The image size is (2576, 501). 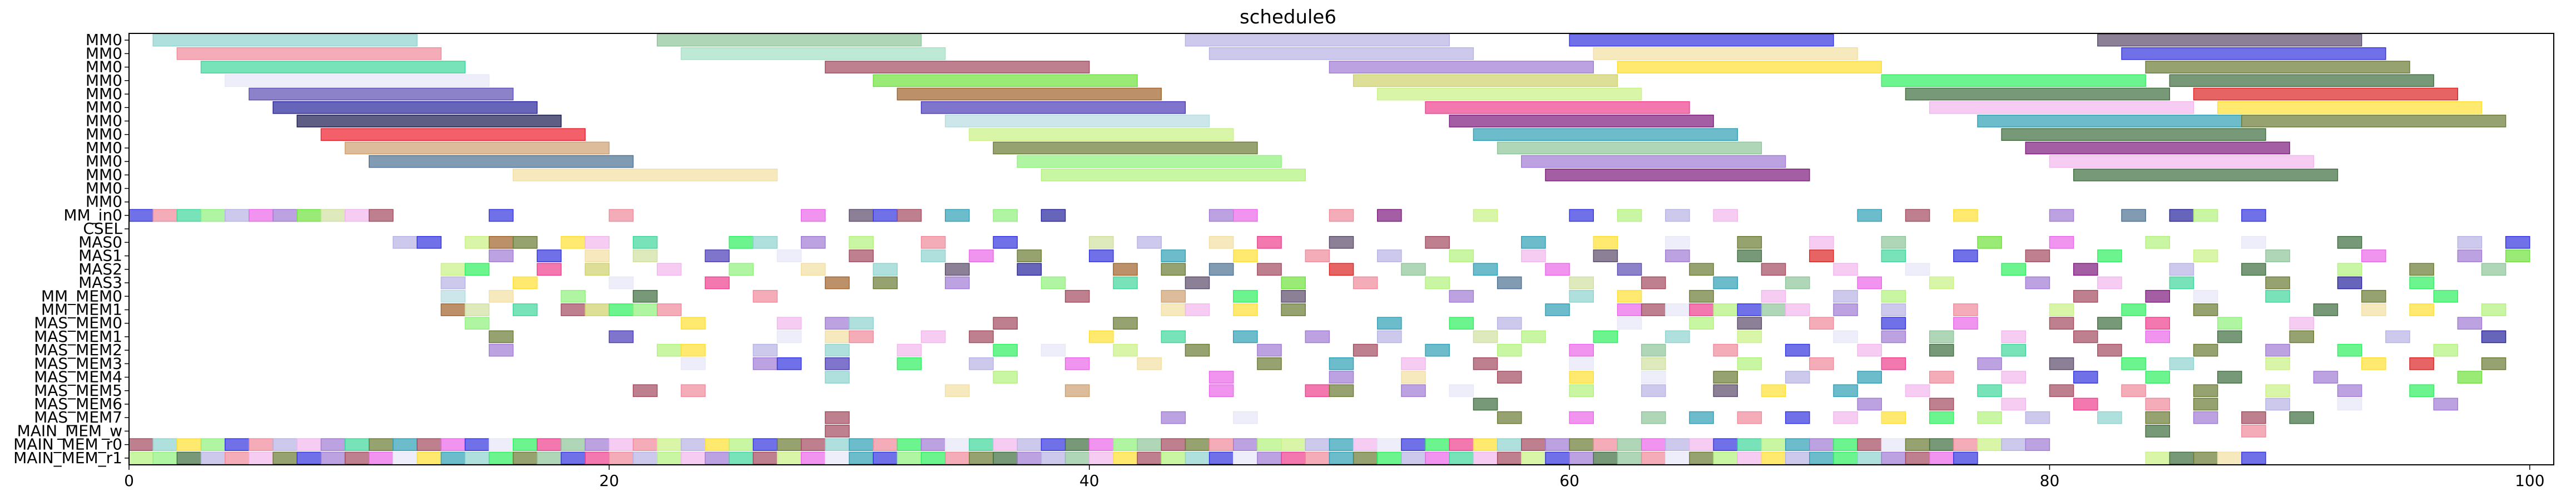 What do you see at coordinates (78, 323) in the screenshot?
I see `y-tick-label: MAS_MEM0` at bounding box center [78, 323].